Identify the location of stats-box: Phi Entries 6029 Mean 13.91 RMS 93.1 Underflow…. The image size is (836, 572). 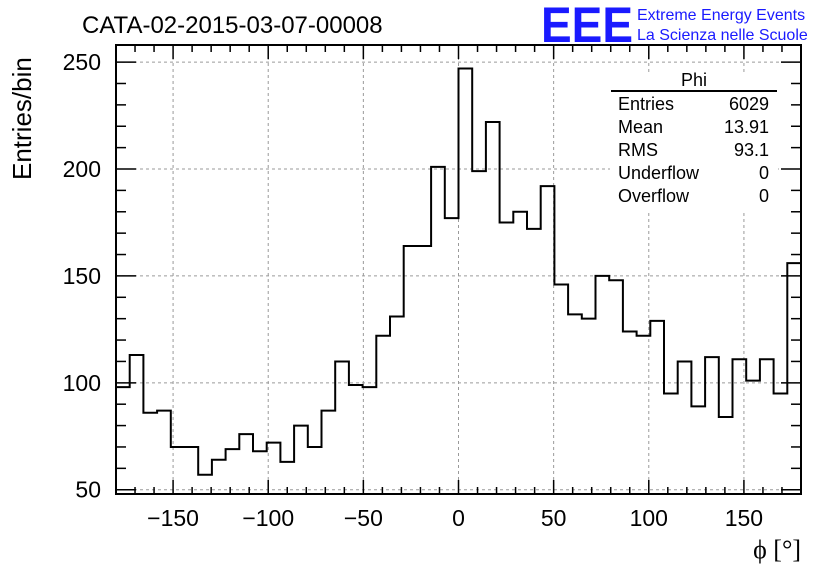
(694, 141).